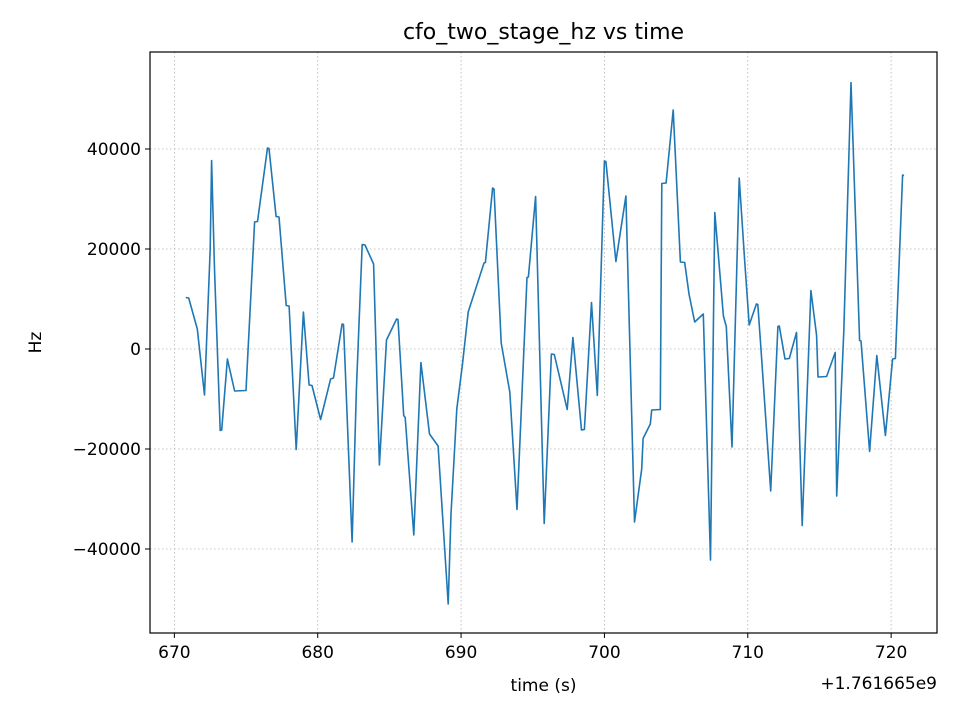 The width and height of the screenshot is (960, 720). What do you see at coordinates (36, 343) in the screenshot?
I see `y-axis-label: Hz` at bounding box center [36, 343].